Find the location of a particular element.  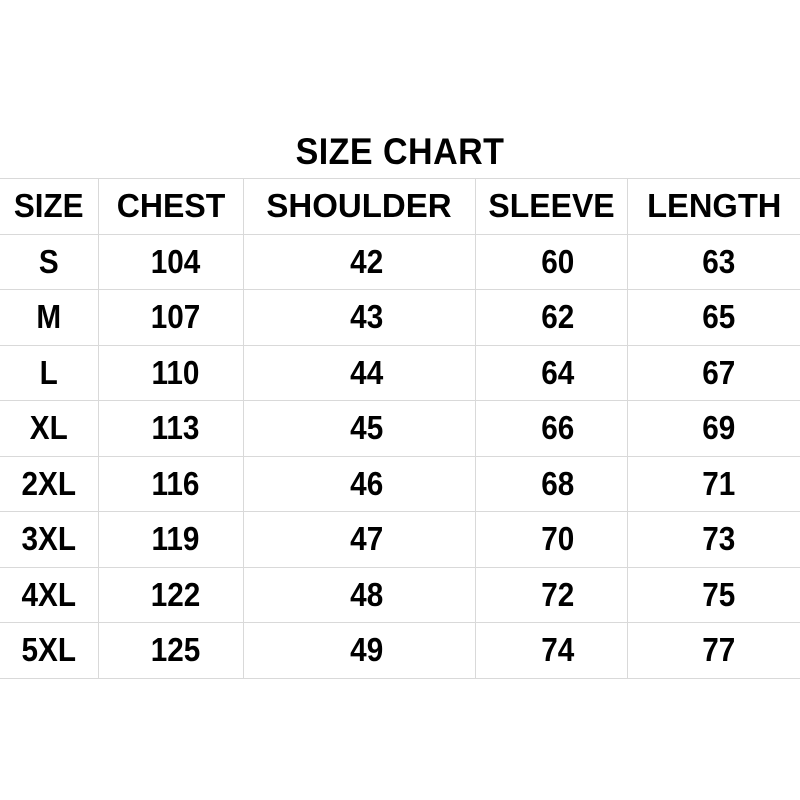

cell-size: 5XL is located at coordinates (49, 650).